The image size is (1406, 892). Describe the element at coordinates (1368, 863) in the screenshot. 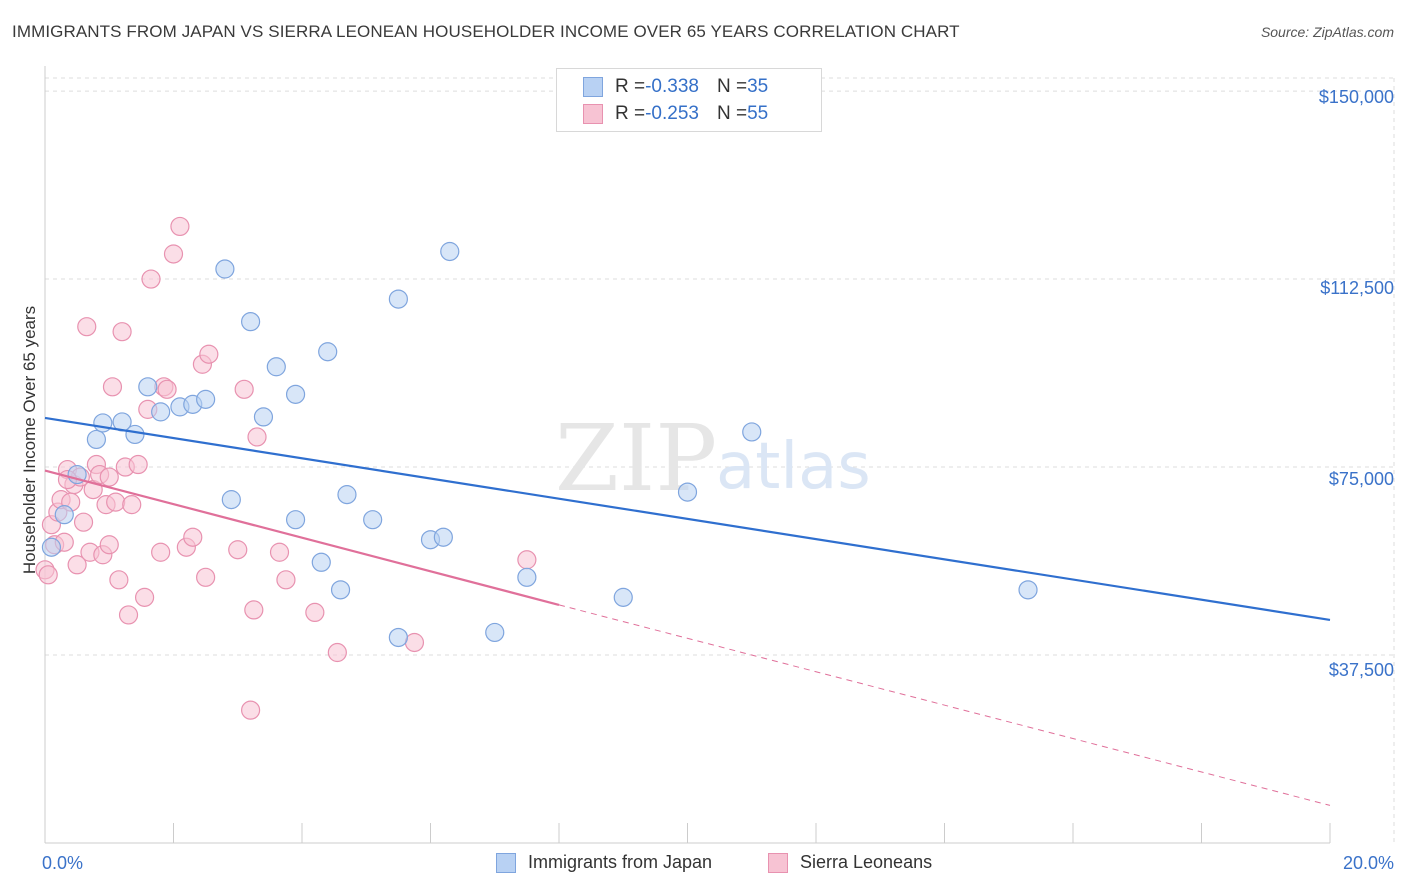

I see `x-tick-label-end: 20.0%` at that location.